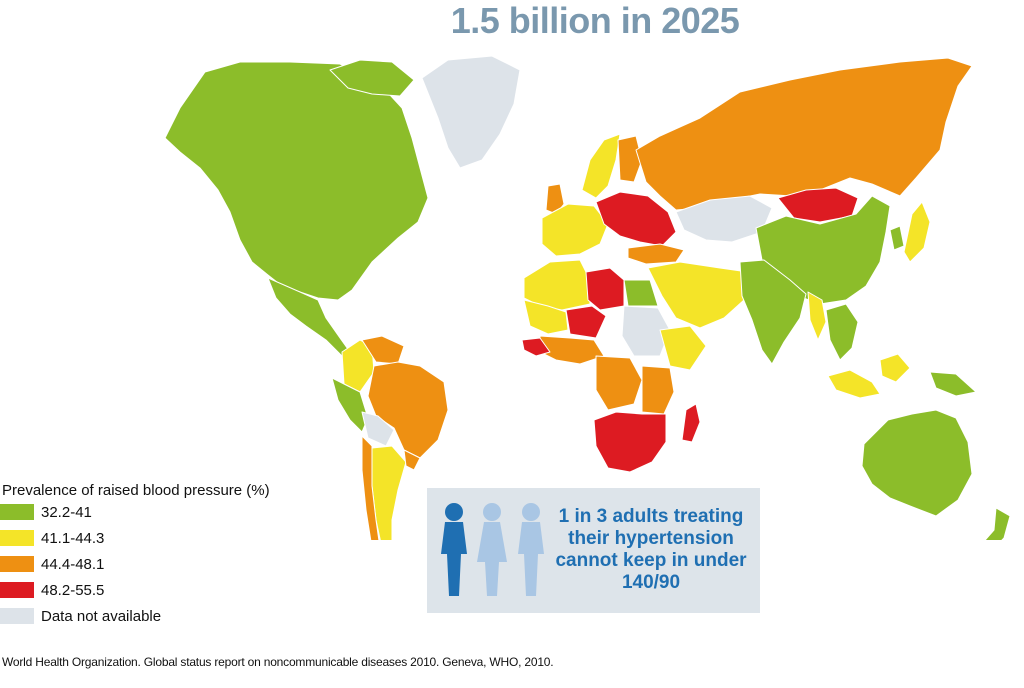  I want to click on woman-icon, so click(492, 549).